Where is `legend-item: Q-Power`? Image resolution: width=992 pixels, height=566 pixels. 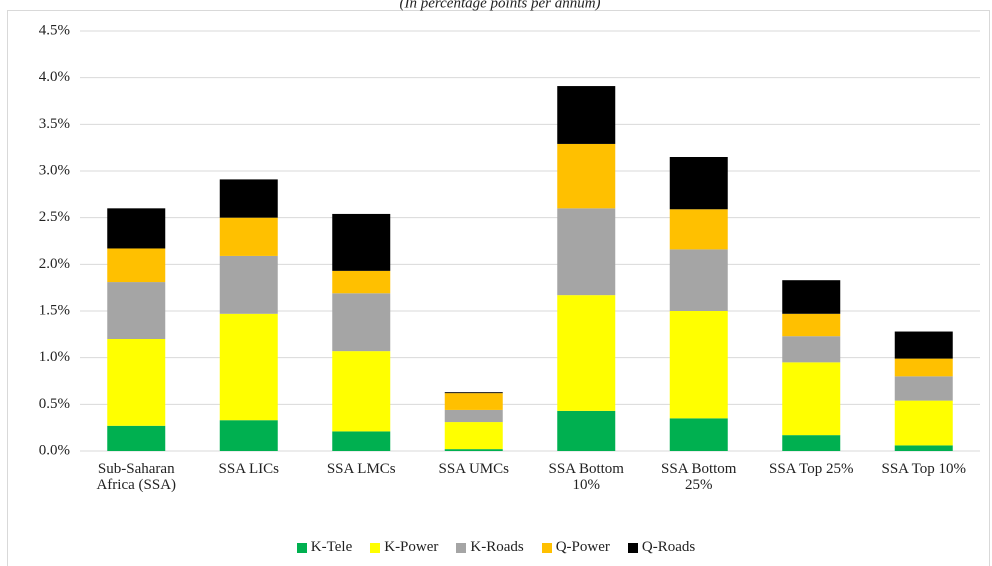
legend-item: Q-Power is located at coordinates (575, 547).